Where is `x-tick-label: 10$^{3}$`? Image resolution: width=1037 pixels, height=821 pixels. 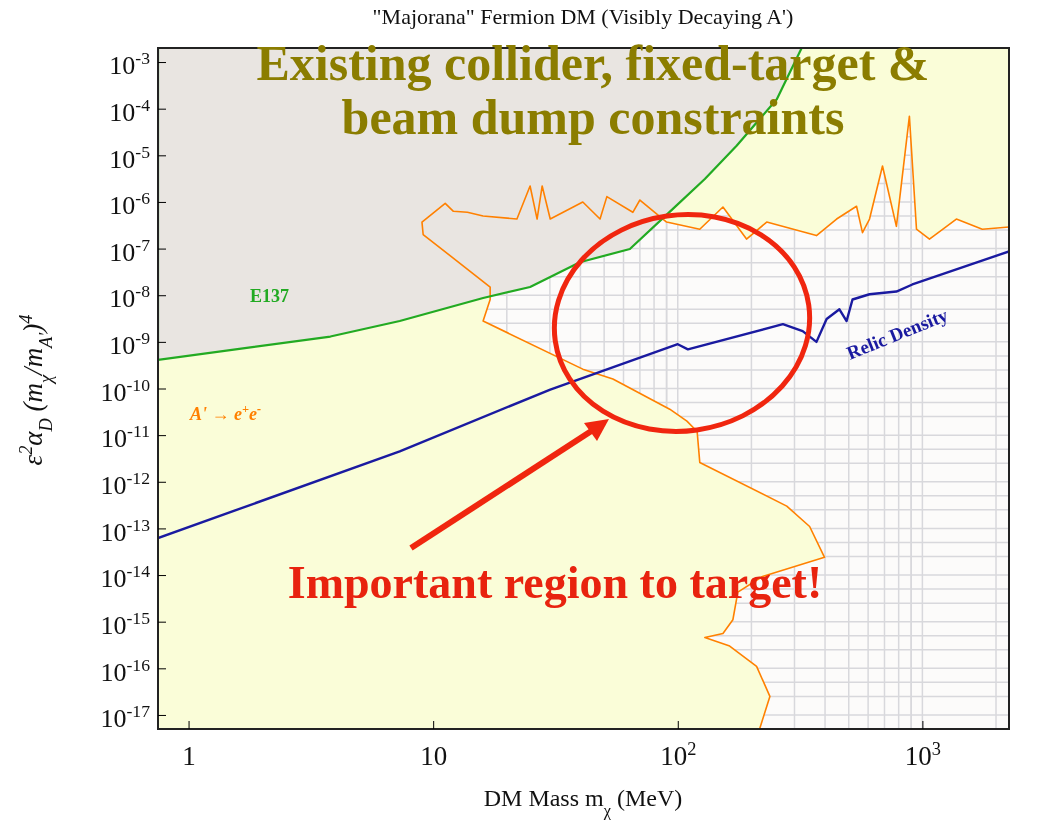 x-tick-label: 10$^{3}$ is located at coordinates (922, 755).